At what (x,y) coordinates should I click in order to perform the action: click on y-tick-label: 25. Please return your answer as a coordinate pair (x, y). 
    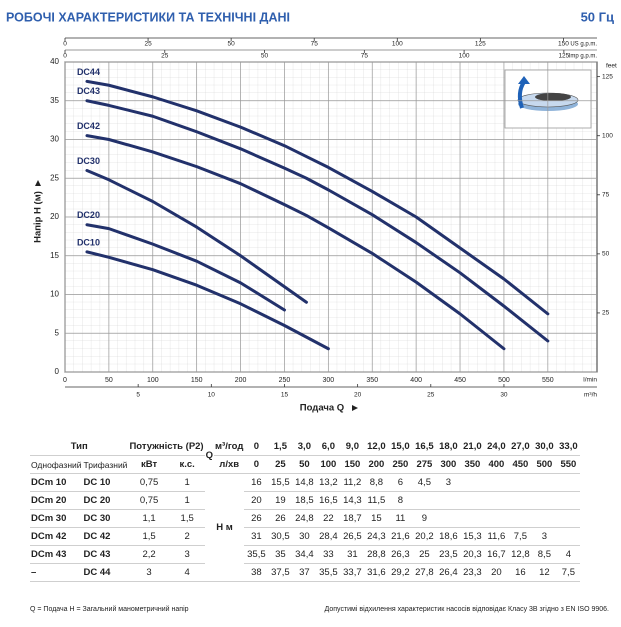
    Looking at the image, I should click on (54, 177).